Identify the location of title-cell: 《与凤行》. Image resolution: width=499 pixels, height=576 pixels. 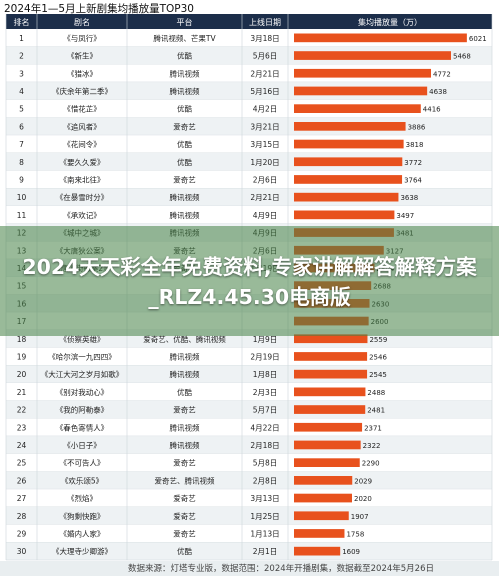
(82, 38).